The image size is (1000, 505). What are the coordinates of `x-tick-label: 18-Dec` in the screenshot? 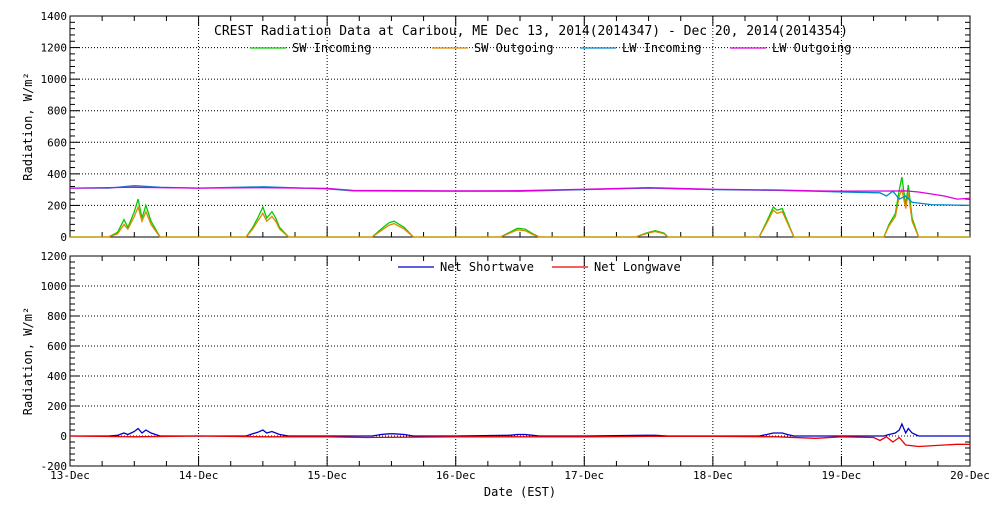 It's located at (713, 475).